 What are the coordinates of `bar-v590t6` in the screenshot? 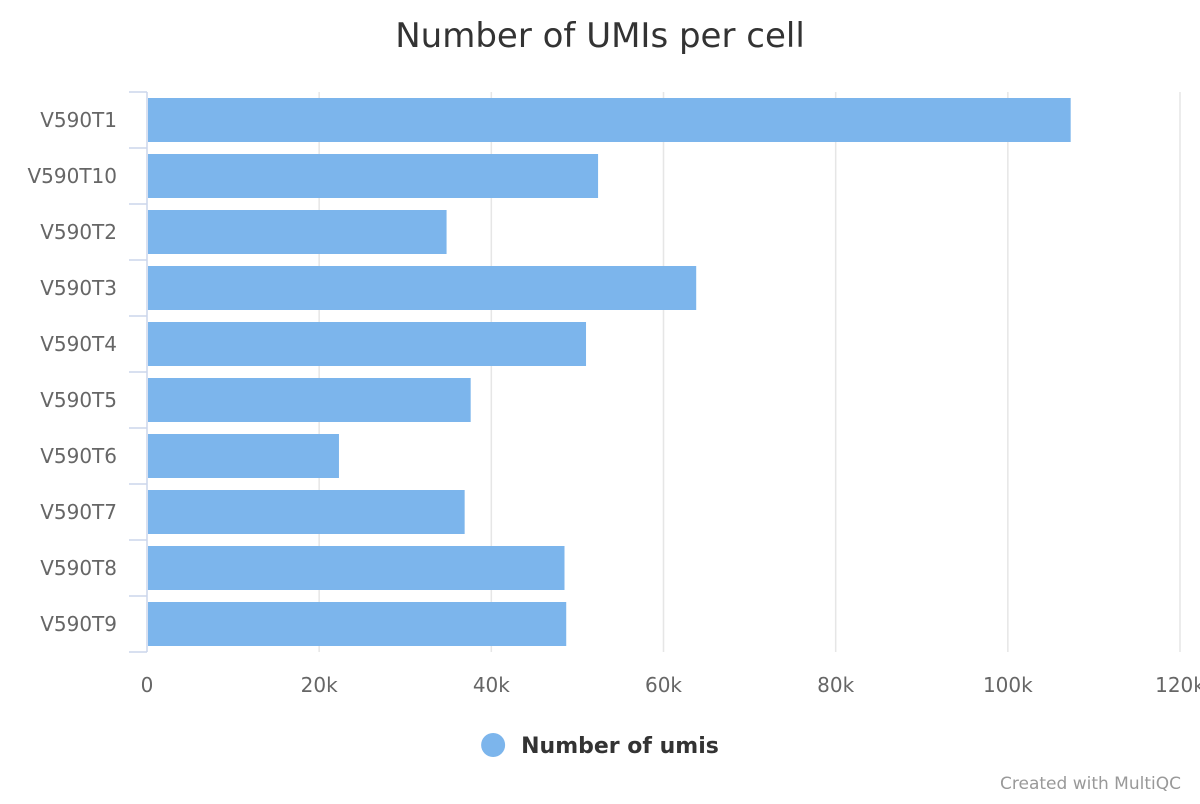 It's located at (243, 456).